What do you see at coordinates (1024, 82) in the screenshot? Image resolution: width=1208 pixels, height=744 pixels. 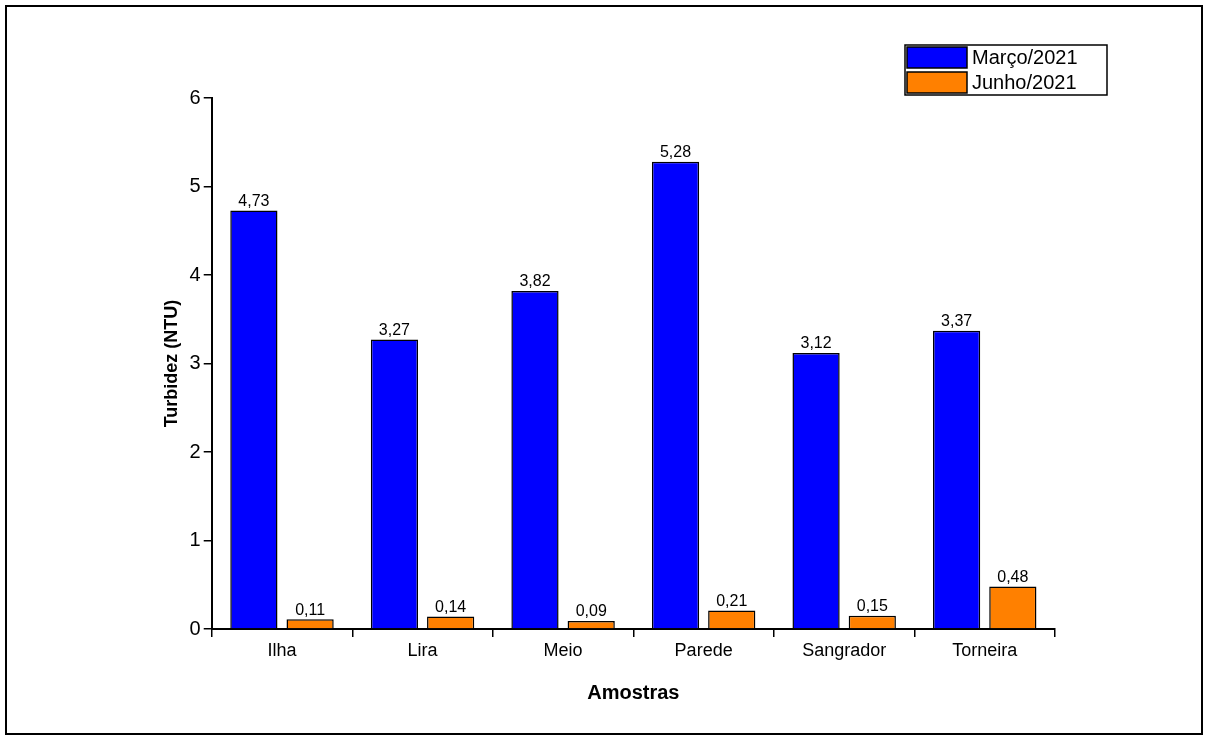 I see `legend-label: Junho/2021` at bounding box center [1024, 82].